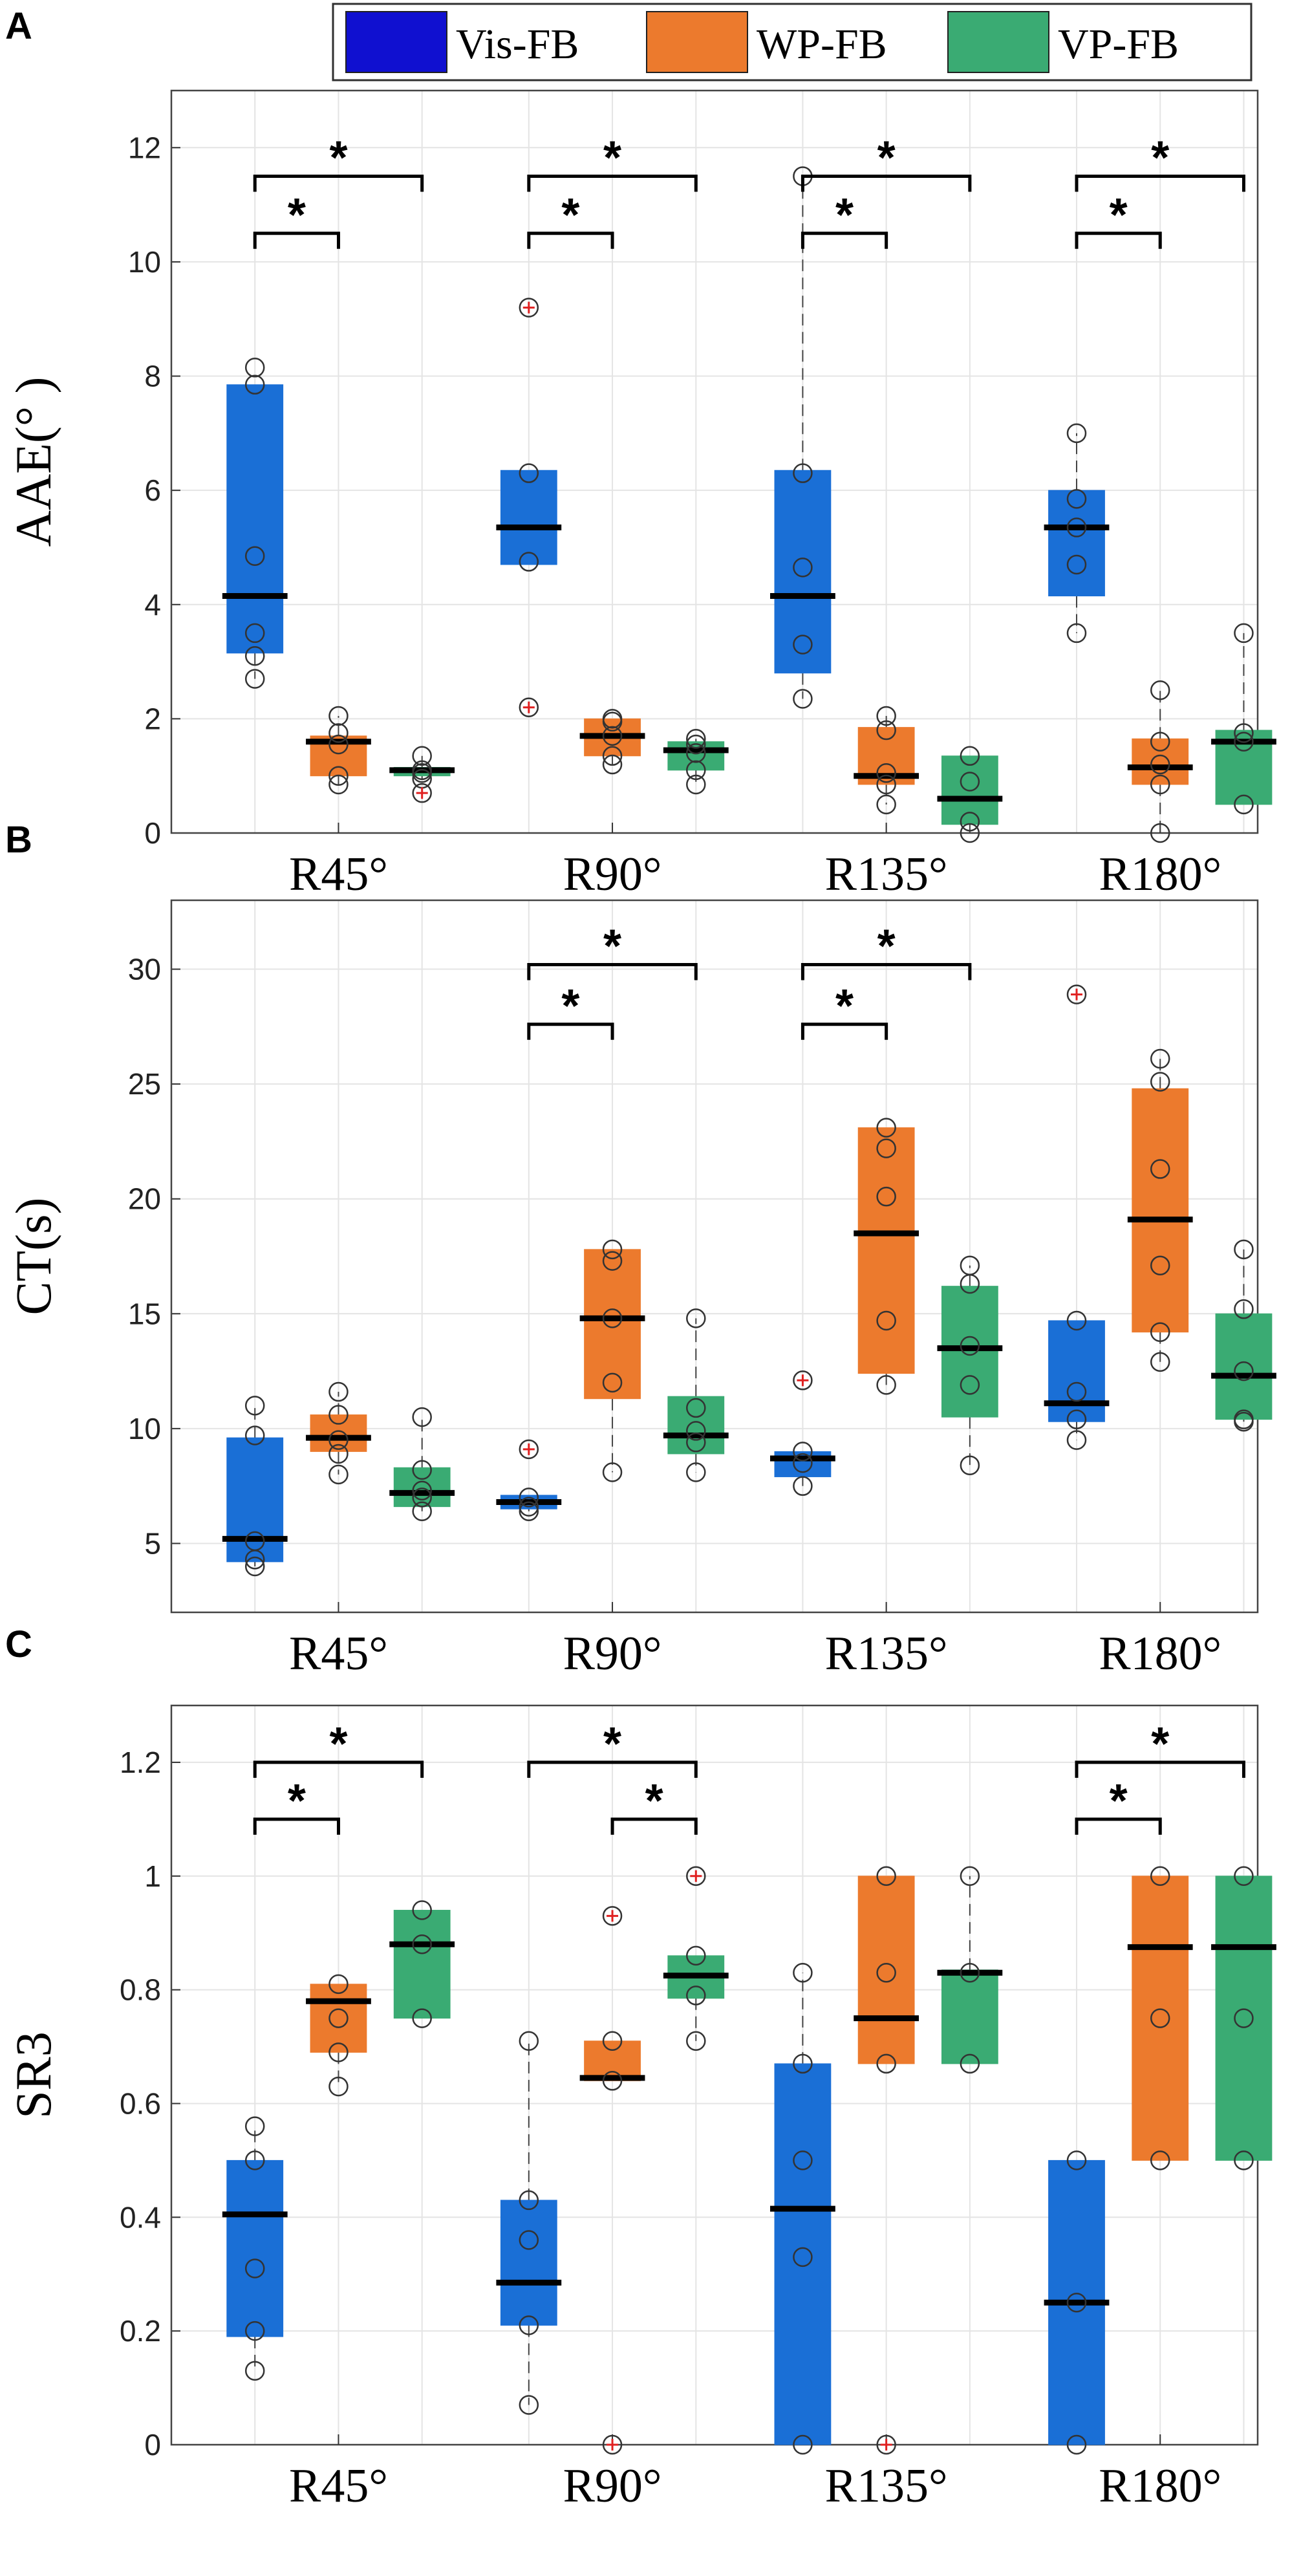 The width and height of the screenshot is (1290, 2576). Describe the element at coordinates (33, 1256) in the screenshot. I see `y-axis-label: CT(s)` at that location.